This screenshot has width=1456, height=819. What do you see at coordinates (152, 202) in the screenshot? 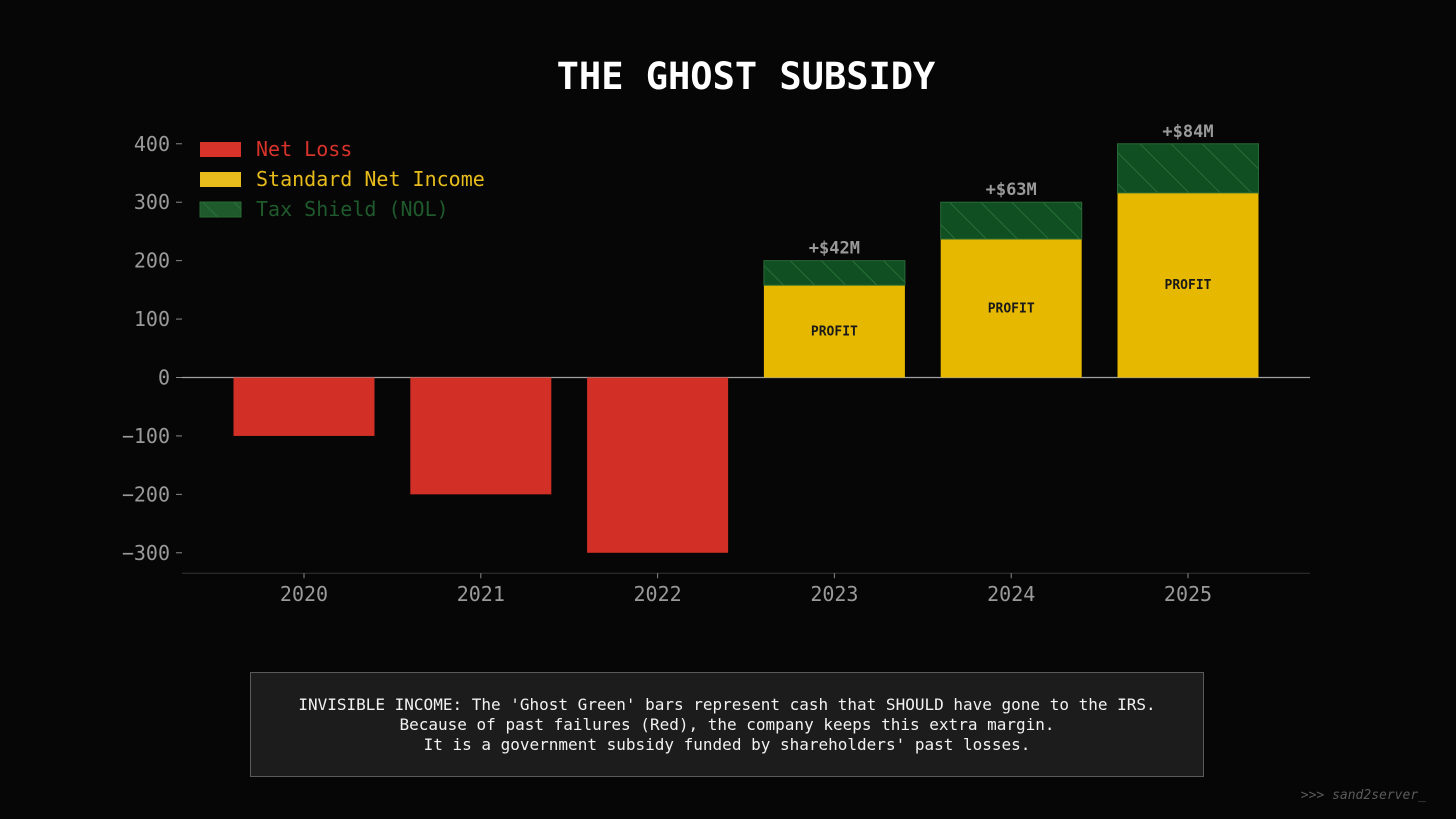
I see `y-tick-label: 300` at bounding box center [152, 202].